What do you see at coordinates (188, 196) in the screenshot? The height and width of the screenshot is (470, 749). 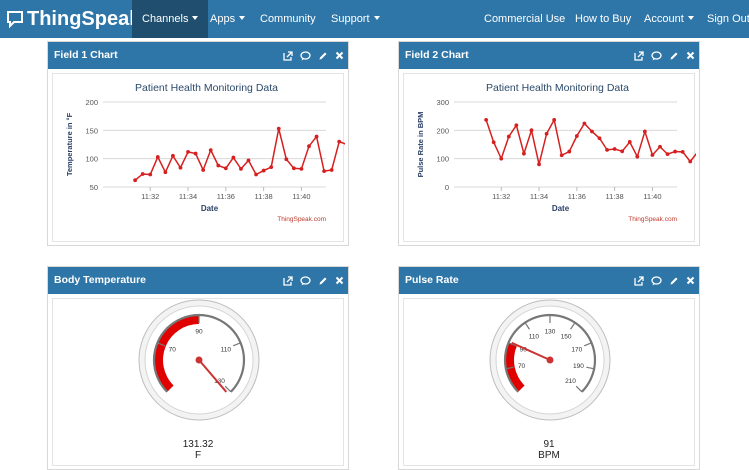 I see `x-tick-label: 11:34` at bounding box center [188, 196].